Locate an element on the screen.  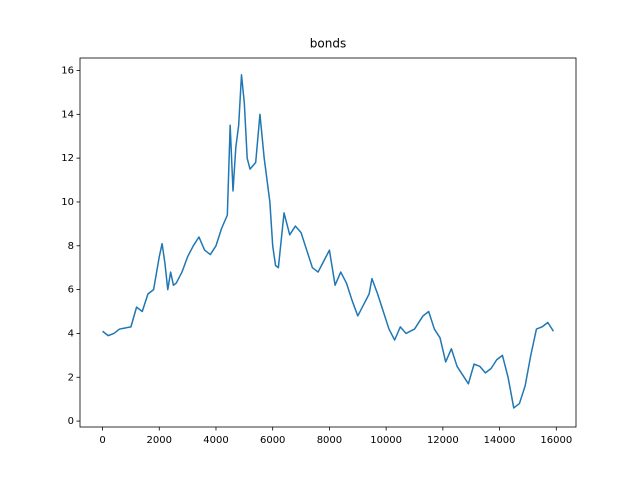
y-tick-label: 10 is located at coordinates (67, 202).